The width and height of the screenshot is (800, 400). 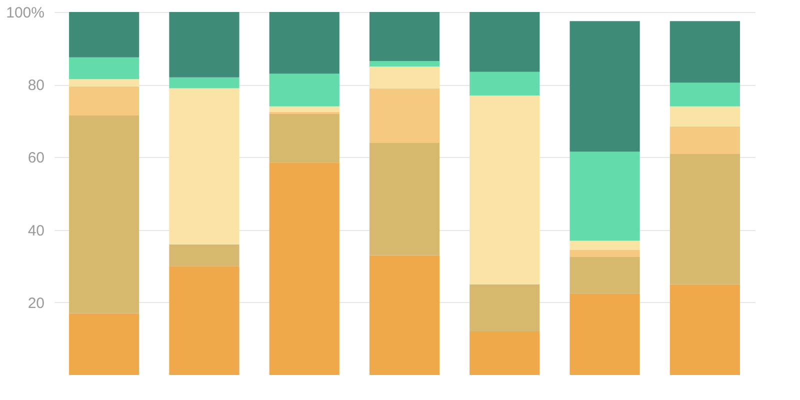 What do you see at coordinates (25, 13) in the screenshot?
I see `y-tick-label: 100%` at bounding box center [25, 13].